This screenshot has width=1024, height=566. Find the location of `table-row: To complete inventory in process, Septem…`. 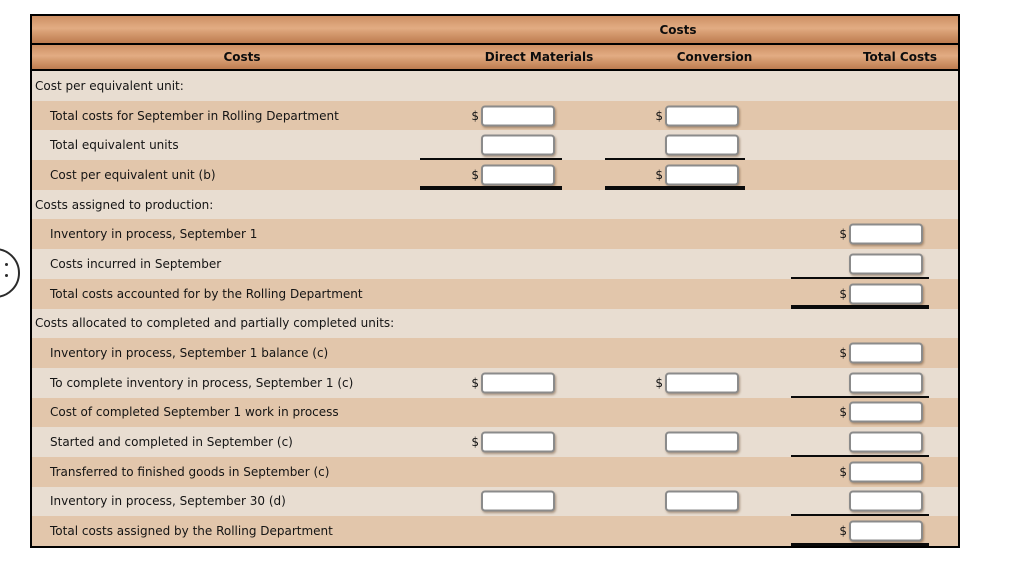

table-row: To complete inventory in process, Septem… is located at coordinates (495, 382).